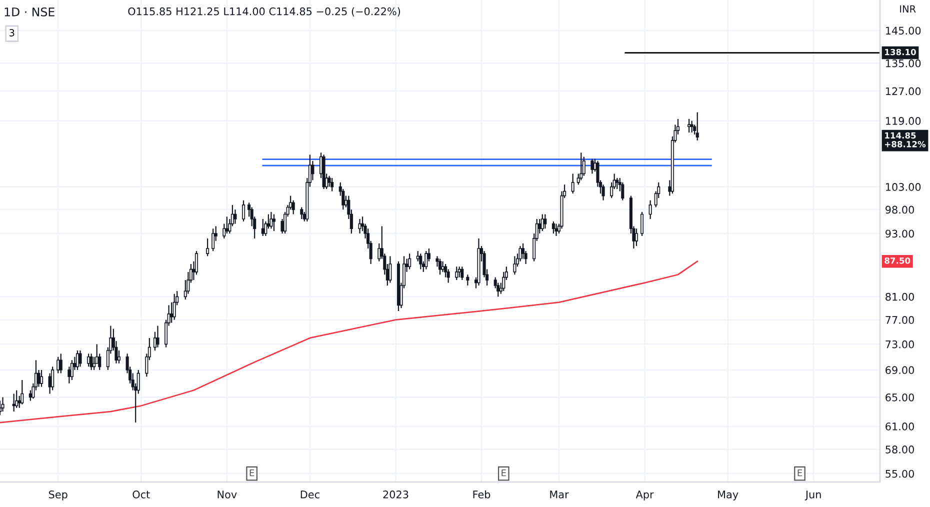 The height and width of the screenshot is (507, 930). What do you see at coordinates (900, 234) in the screenshot?
I see `y-tick-label: 93.00` at bounding box center [900, 234].